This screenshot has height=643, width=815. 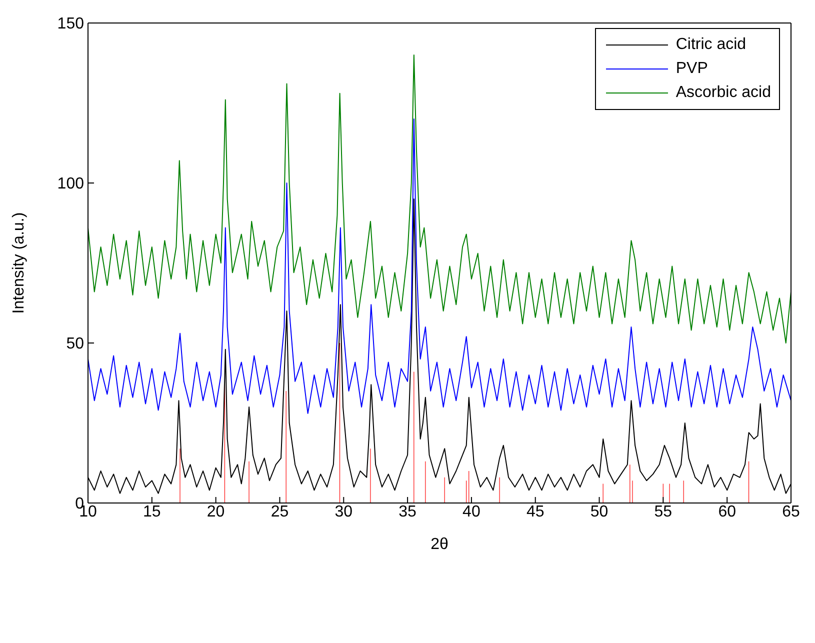 I want to click on y-tick-label: 100, so click(x=70, y=184).